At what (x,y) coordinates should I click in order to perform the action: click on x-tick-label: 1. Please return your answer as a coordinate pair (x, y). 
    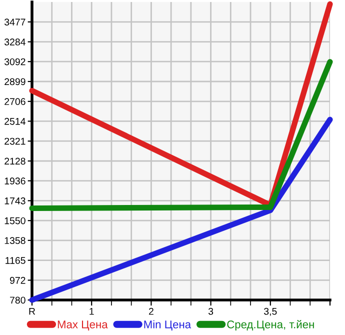
    Looking at the image, I should click on (92, 311).